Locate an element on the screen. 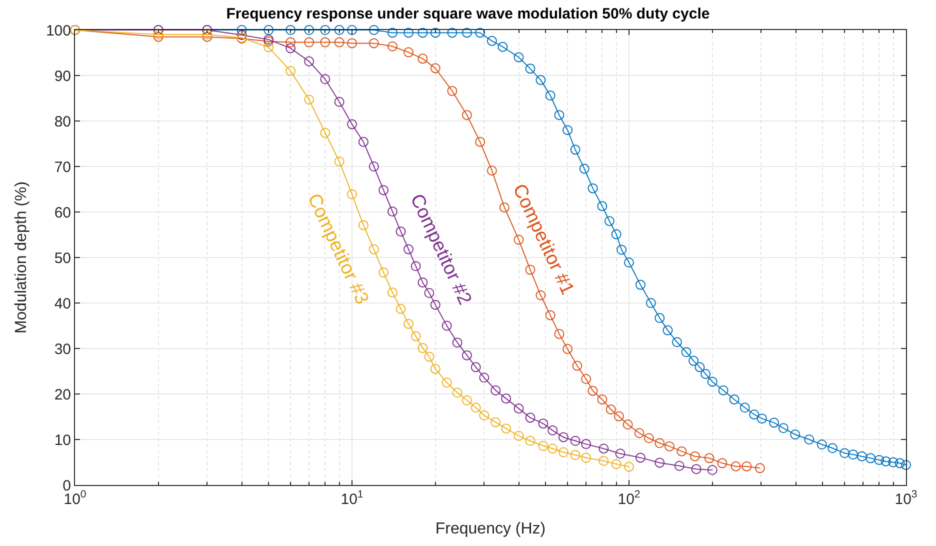 This screenshot has width=936, height=546. x-axis-title: Frequency (Hz) is located at coordinates (490, 529).